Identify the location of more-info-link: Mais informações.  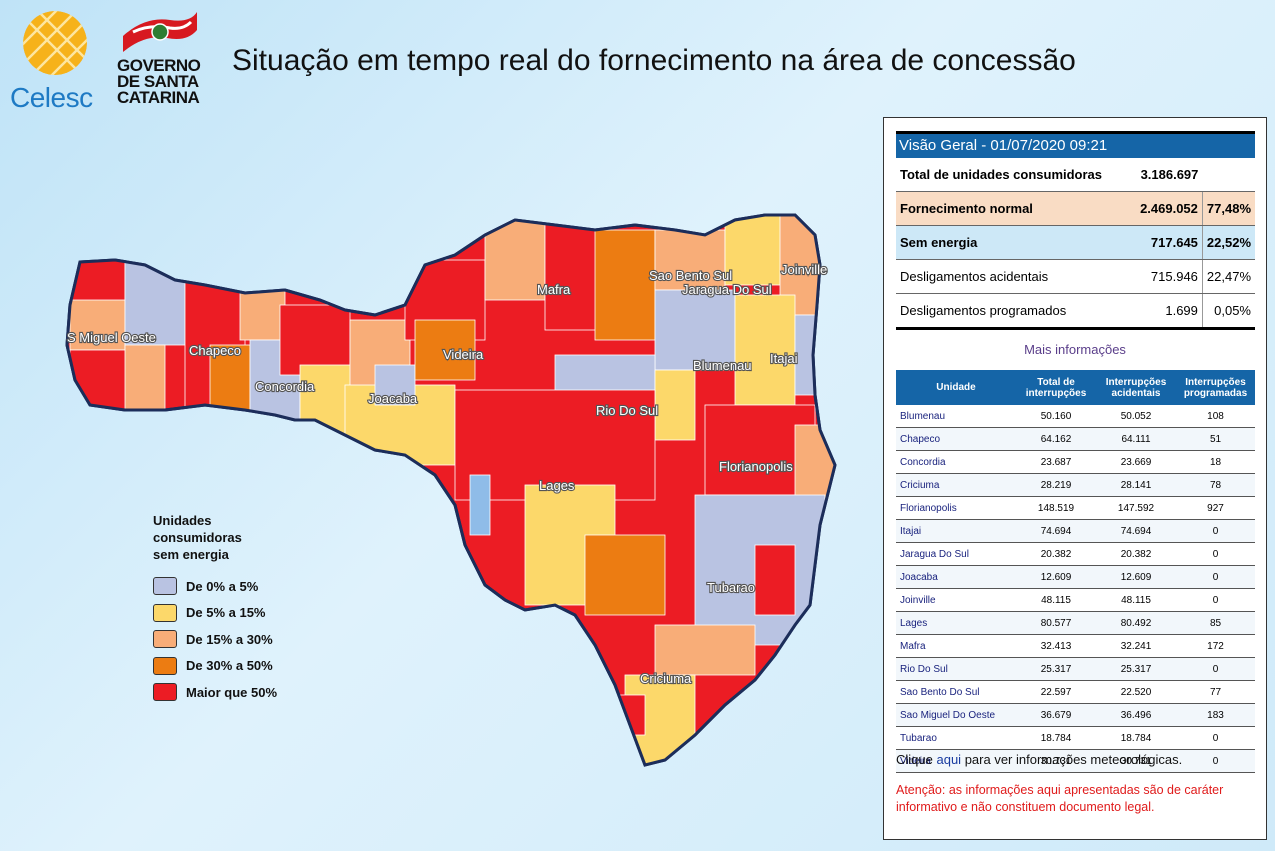
(1075, 349).